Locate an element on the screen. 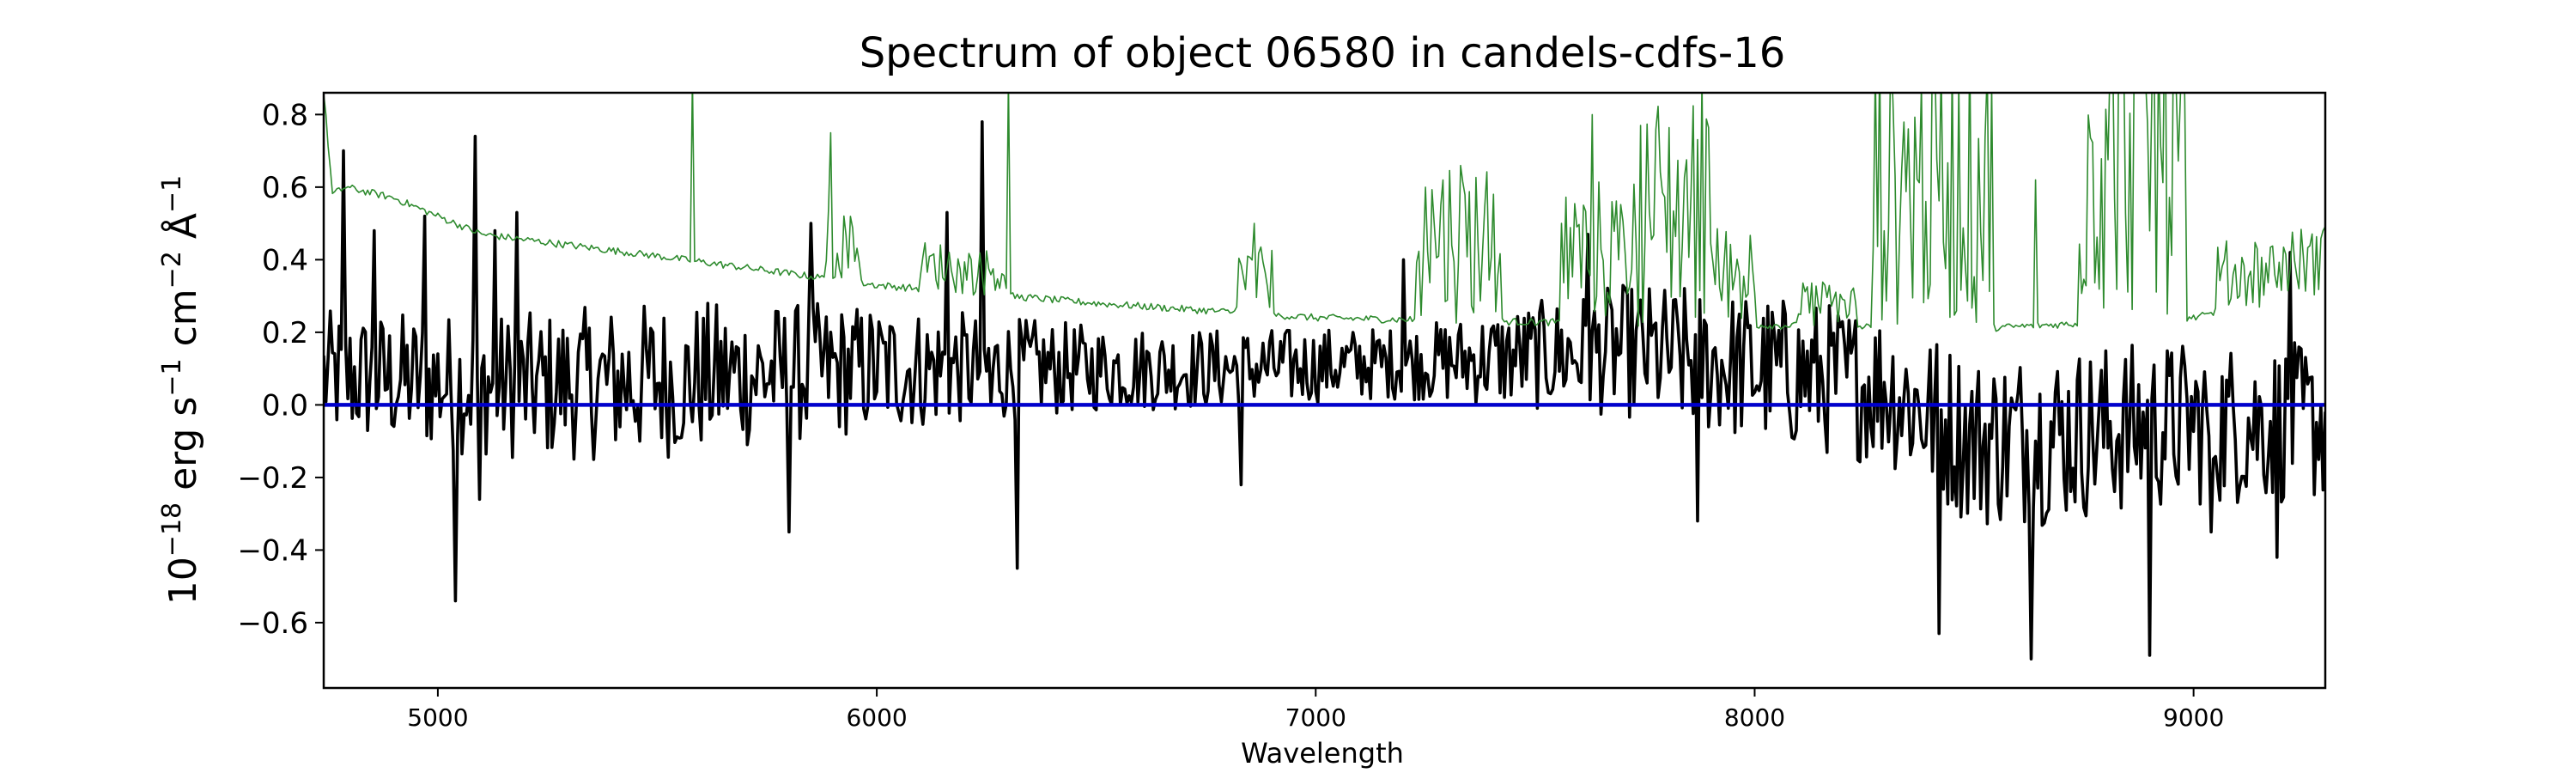 This screenshot has height=773, width=2576. y-tick-label: −0.2 is located at coordinates (272, 478).